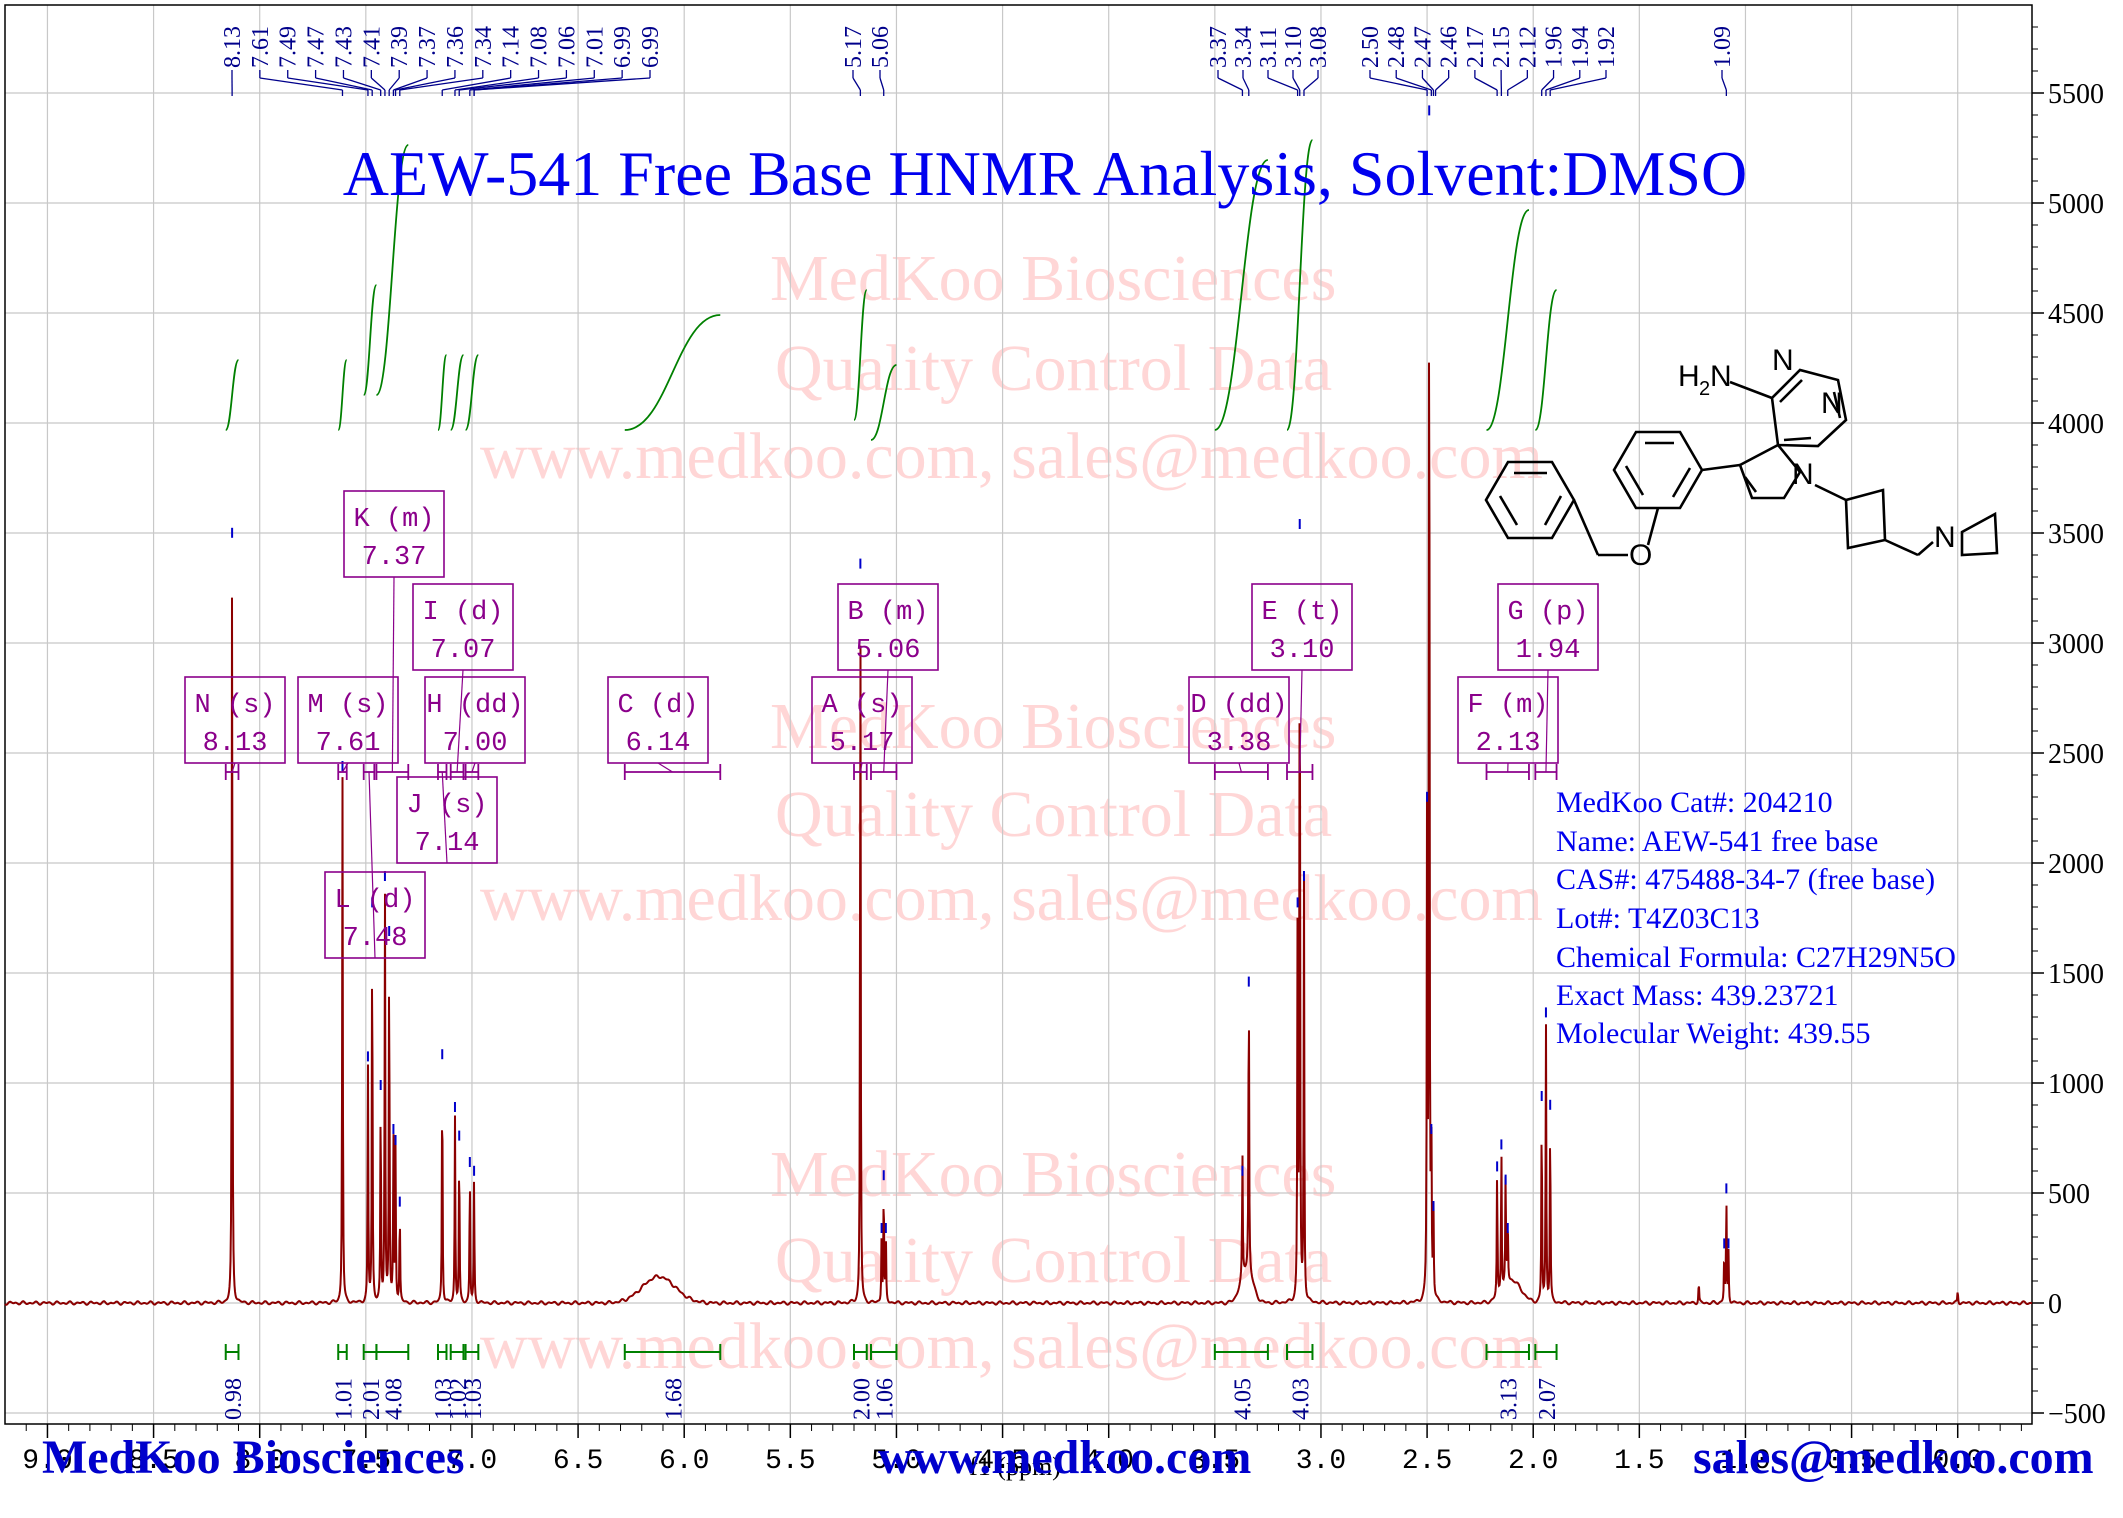 The height and width of the screenshot is (1518, 2123). What do you see at coordinates (886, 1399) in the screenshot?
I see `integral-value: 1.06` at bounding box center [886, 1399].